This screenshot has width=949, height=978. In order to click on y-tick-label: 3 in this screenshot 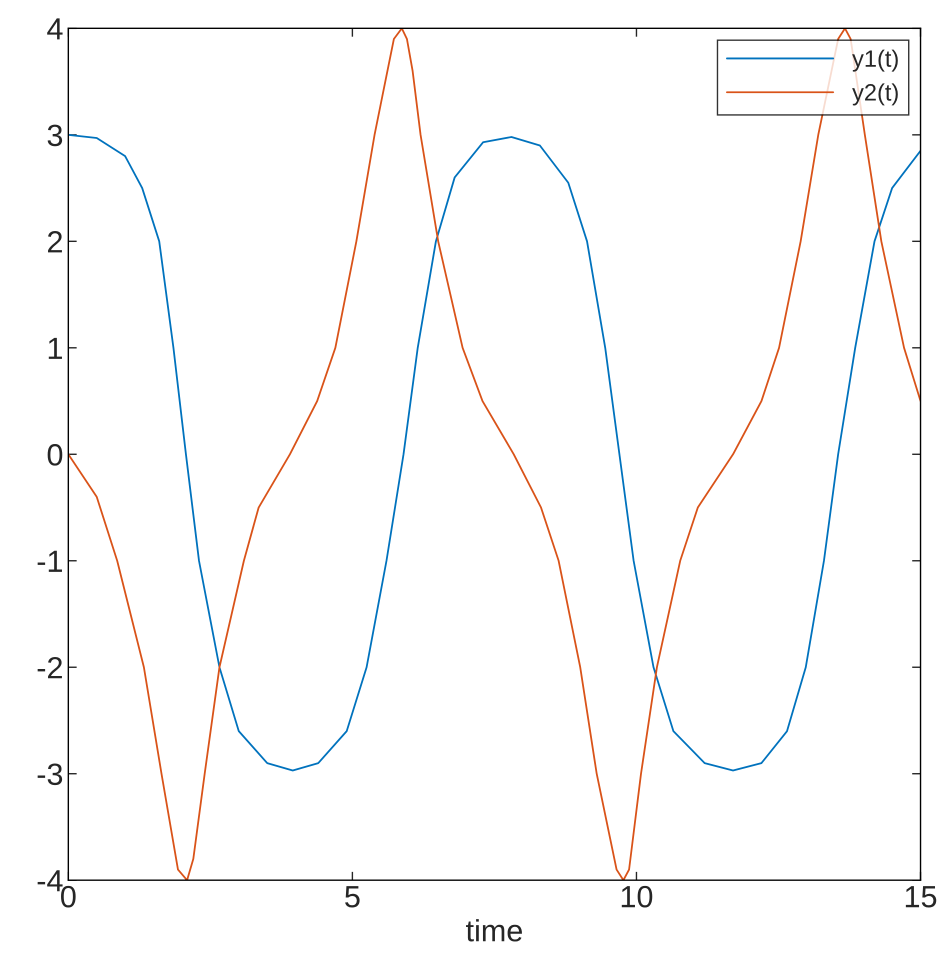, I will do `click(55, 135)`.